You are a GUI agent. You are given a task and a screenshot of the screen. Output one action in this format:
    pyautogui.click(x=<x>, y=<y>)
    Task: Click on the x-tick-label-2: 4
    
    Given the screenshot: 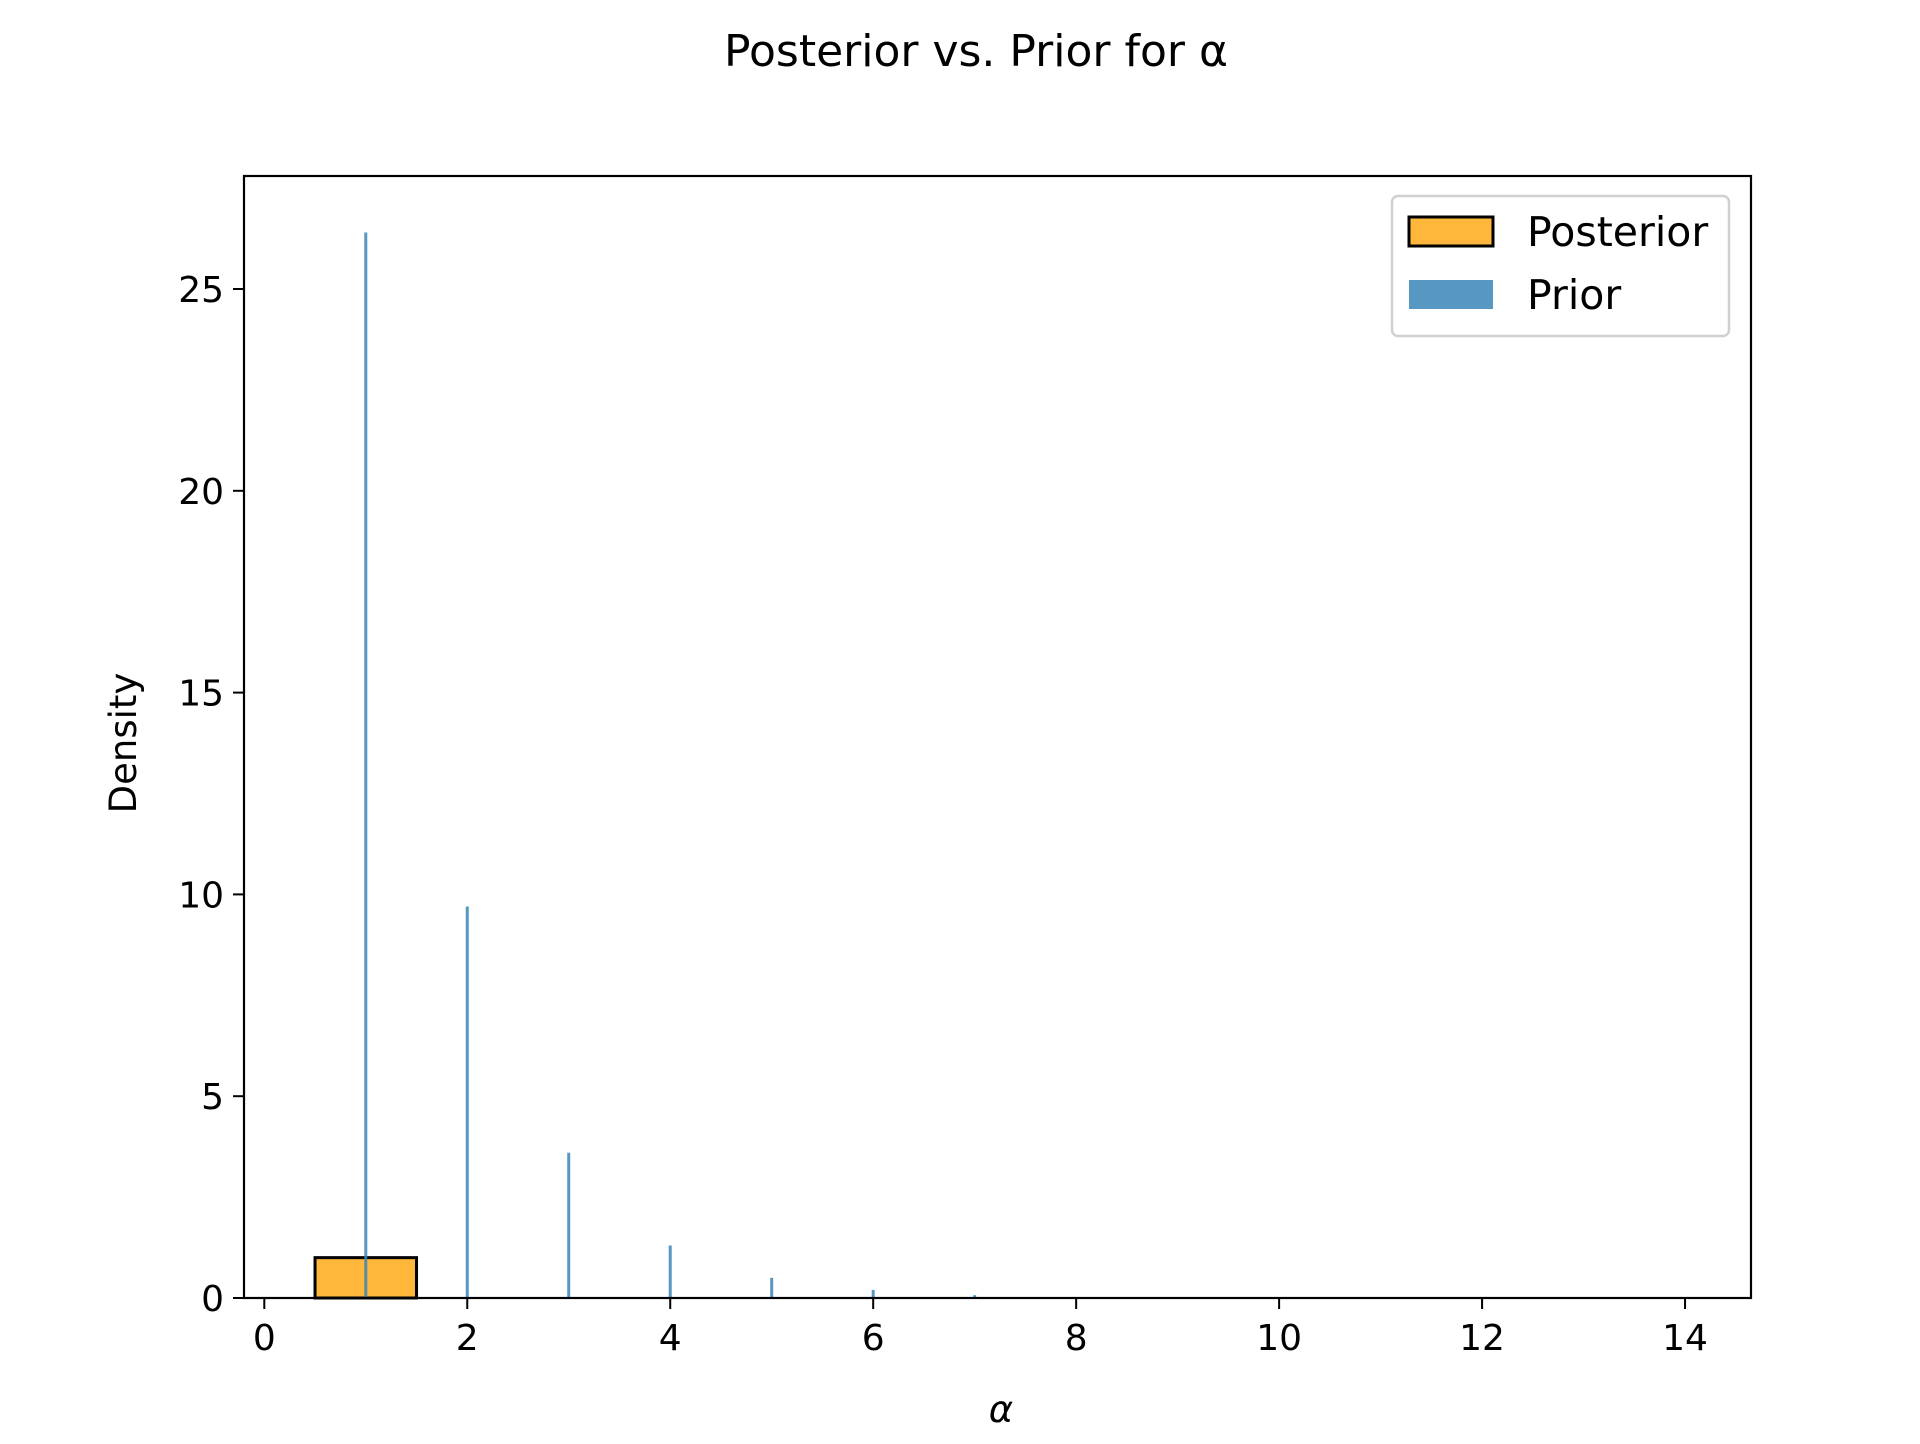 What is the action you would take?
    pyautogui.click(x=670, y=1338)
    